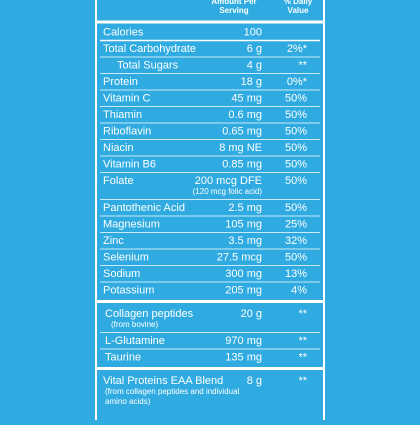 This screenshot has height=425, width=420. What do you see at coordinates (251, 82) in the screenshot?
I see `nutrient-amount: 18 g` at bounding box center [251, 82].